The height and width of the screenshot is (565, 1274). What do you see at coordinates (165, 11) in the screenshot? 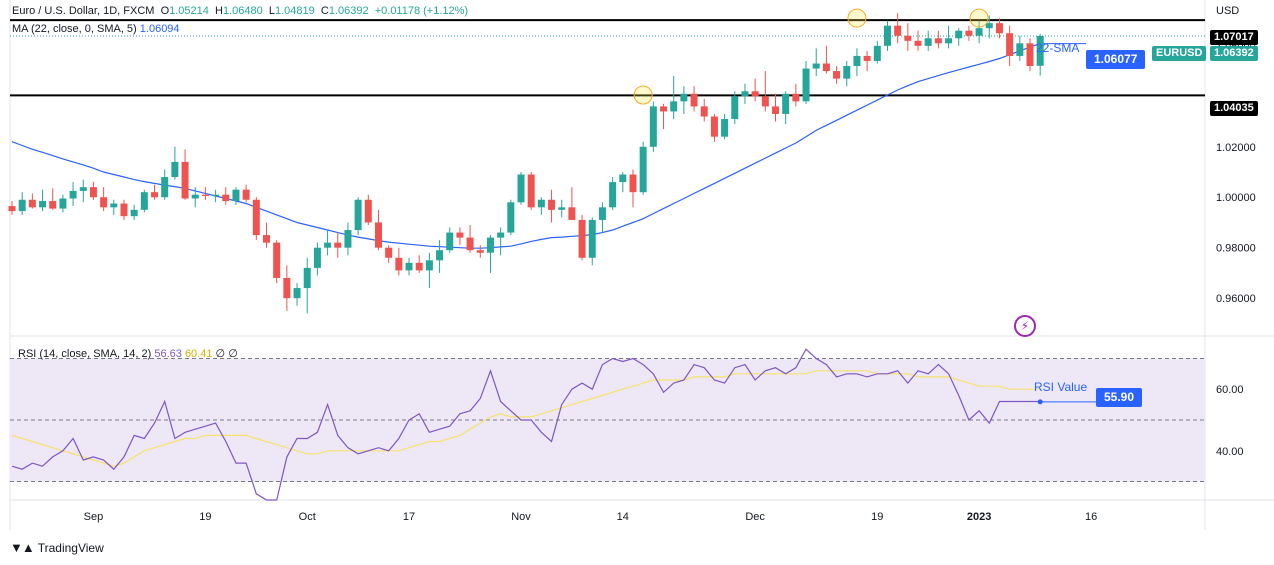
I see `open-label: O` at bounding box center [165, 11].